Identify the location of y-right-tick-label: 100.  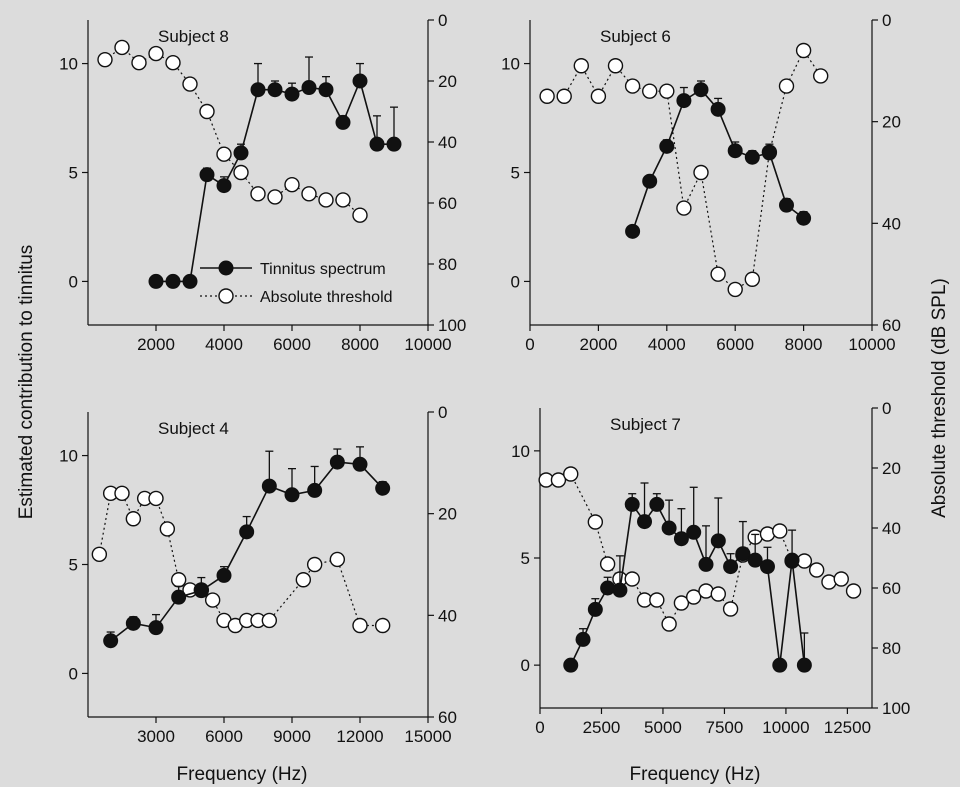
(896, 708).